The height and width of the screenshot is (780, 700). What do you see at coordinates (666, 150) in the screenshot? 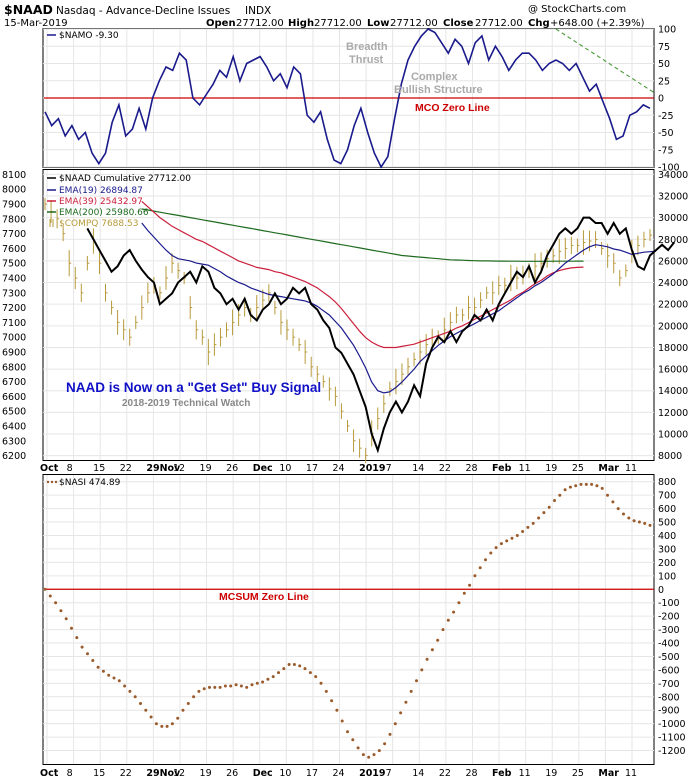
I see `mco-ytick-label: -75` at bounding box center [666, 150].